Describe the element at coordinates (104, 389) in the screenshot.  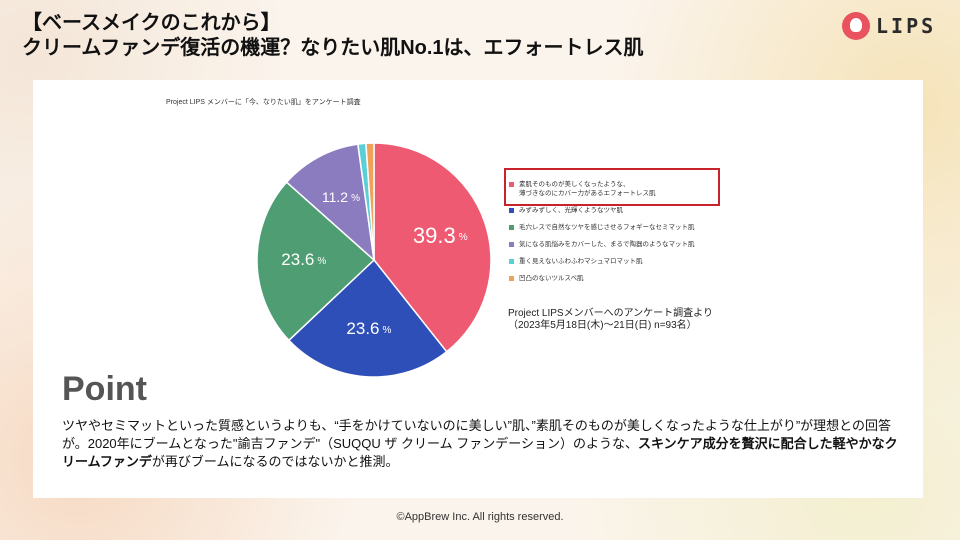
I see `point-heading: Point` at that location.